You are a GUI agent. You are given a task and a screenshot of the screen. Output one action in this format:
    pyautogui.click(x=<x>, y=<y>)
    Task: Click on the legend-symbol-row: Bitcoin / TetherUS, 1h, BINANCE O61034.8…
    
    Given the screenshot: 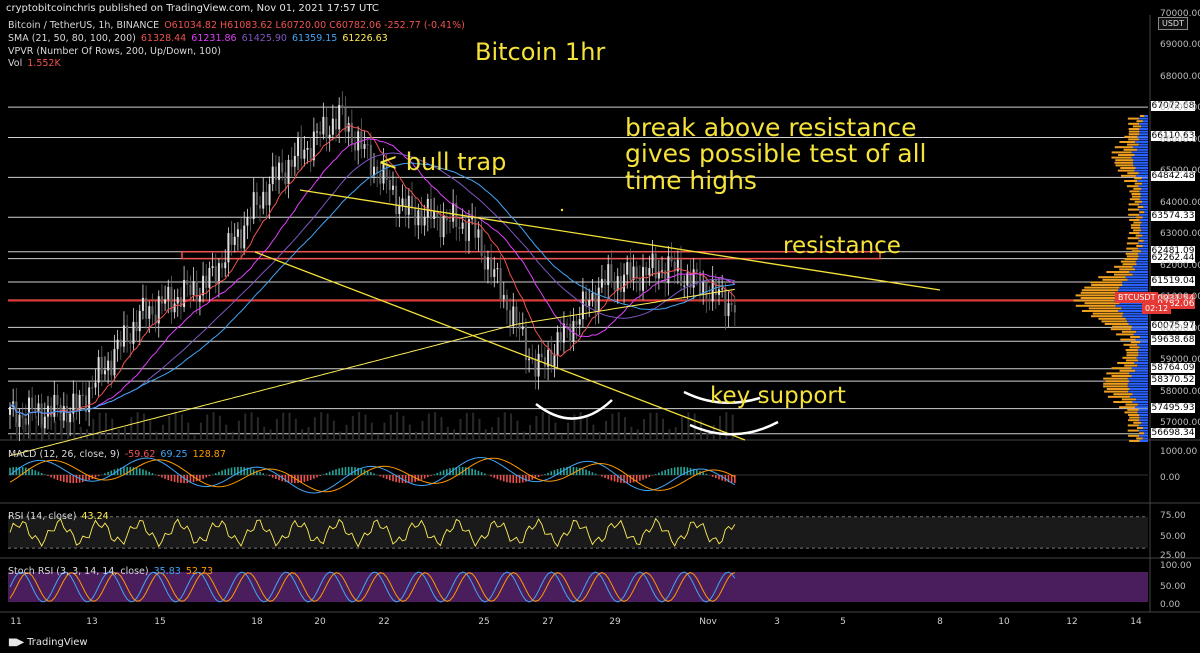 What is the action you would take?
    pyautogui.click(x=237, y=25)
    